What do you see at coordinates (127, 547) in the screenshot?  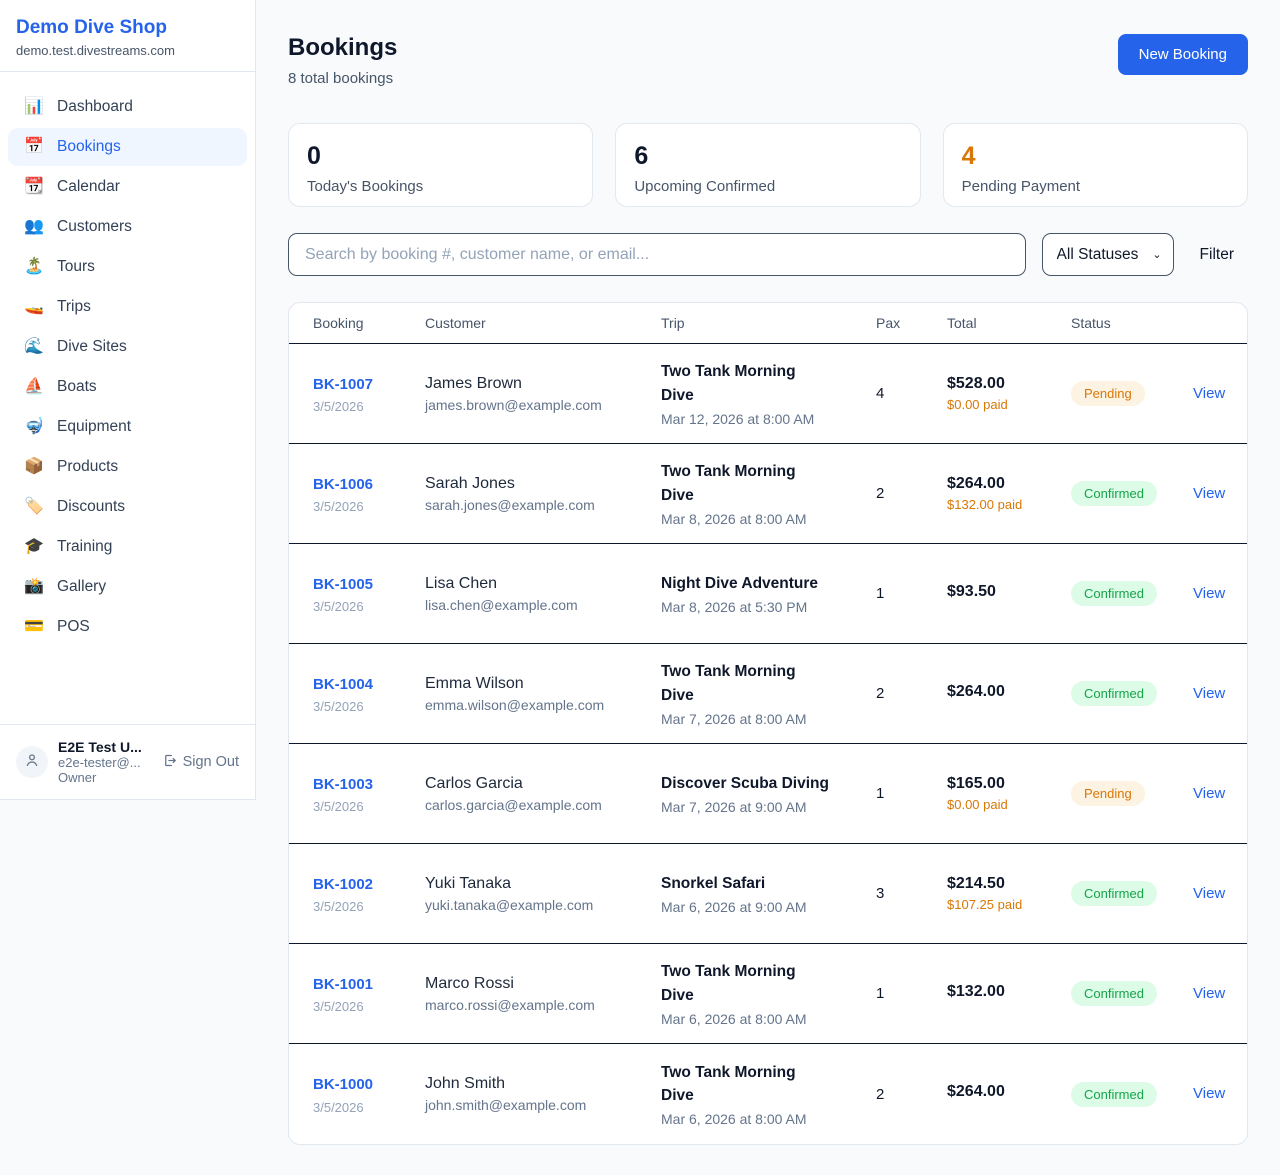 I see `sidebar-item-training: 🎓 Training` at bounding box center [127, 547].